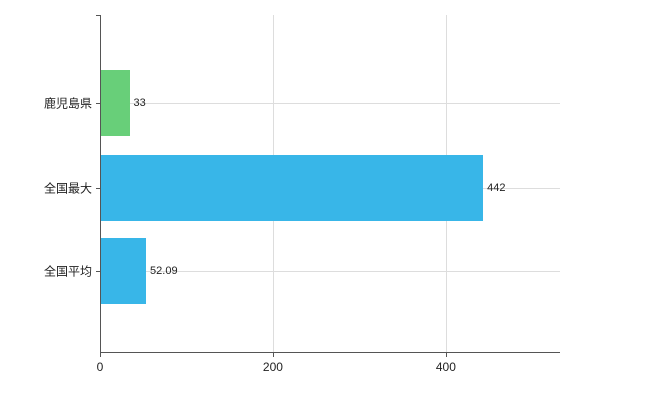  What do you see at coordinates (272, 367) in the screenshot?
I see `x-tick-label: 200` at bounding box center [272, 367].